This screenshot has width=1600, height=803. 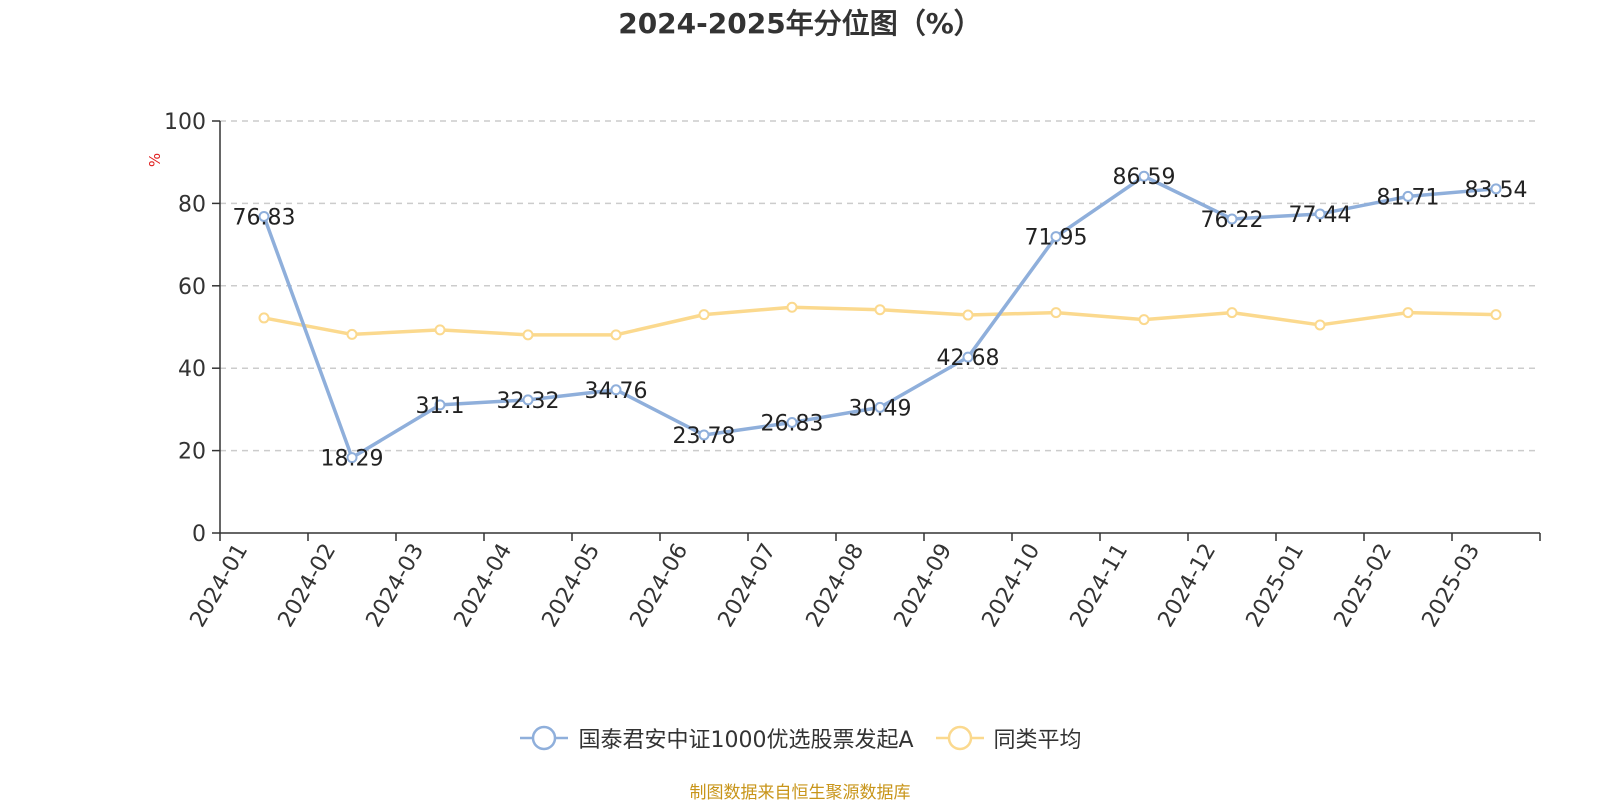 What do you see at coordinates (1012, 586) in the screenshot?
I see `x-tick-label: 2024-10` at bounding box center [1012, 586].